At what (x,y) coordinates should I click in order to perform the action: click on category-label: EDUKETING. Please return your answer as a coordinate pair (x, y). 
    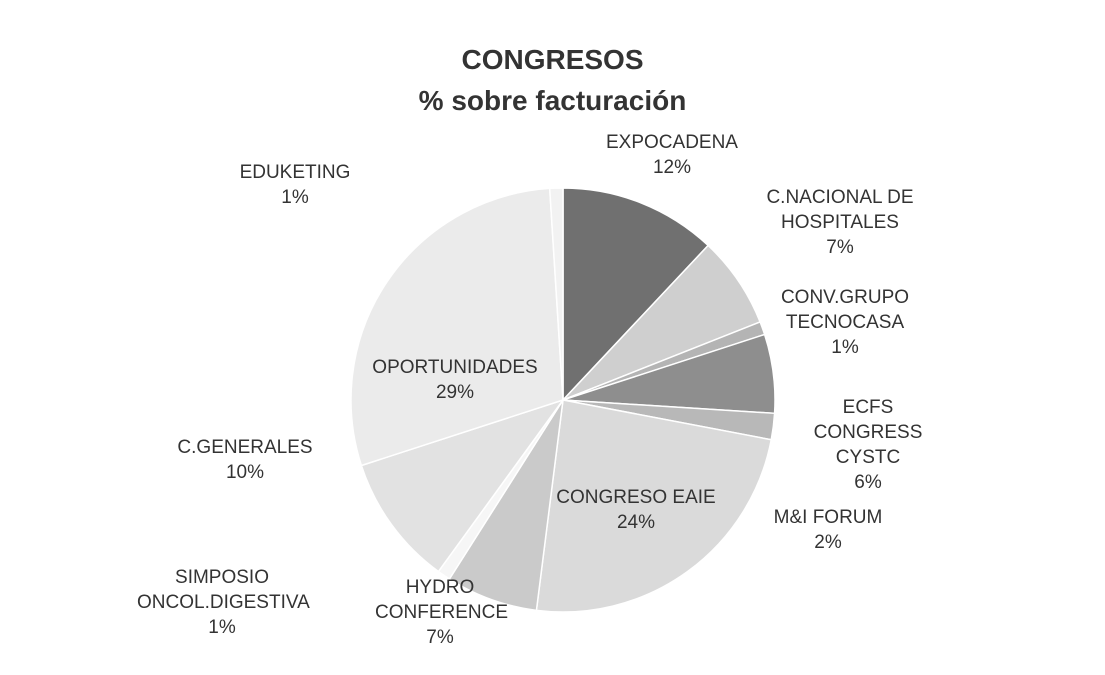
    Looking at the image, I should click on (295, 172).